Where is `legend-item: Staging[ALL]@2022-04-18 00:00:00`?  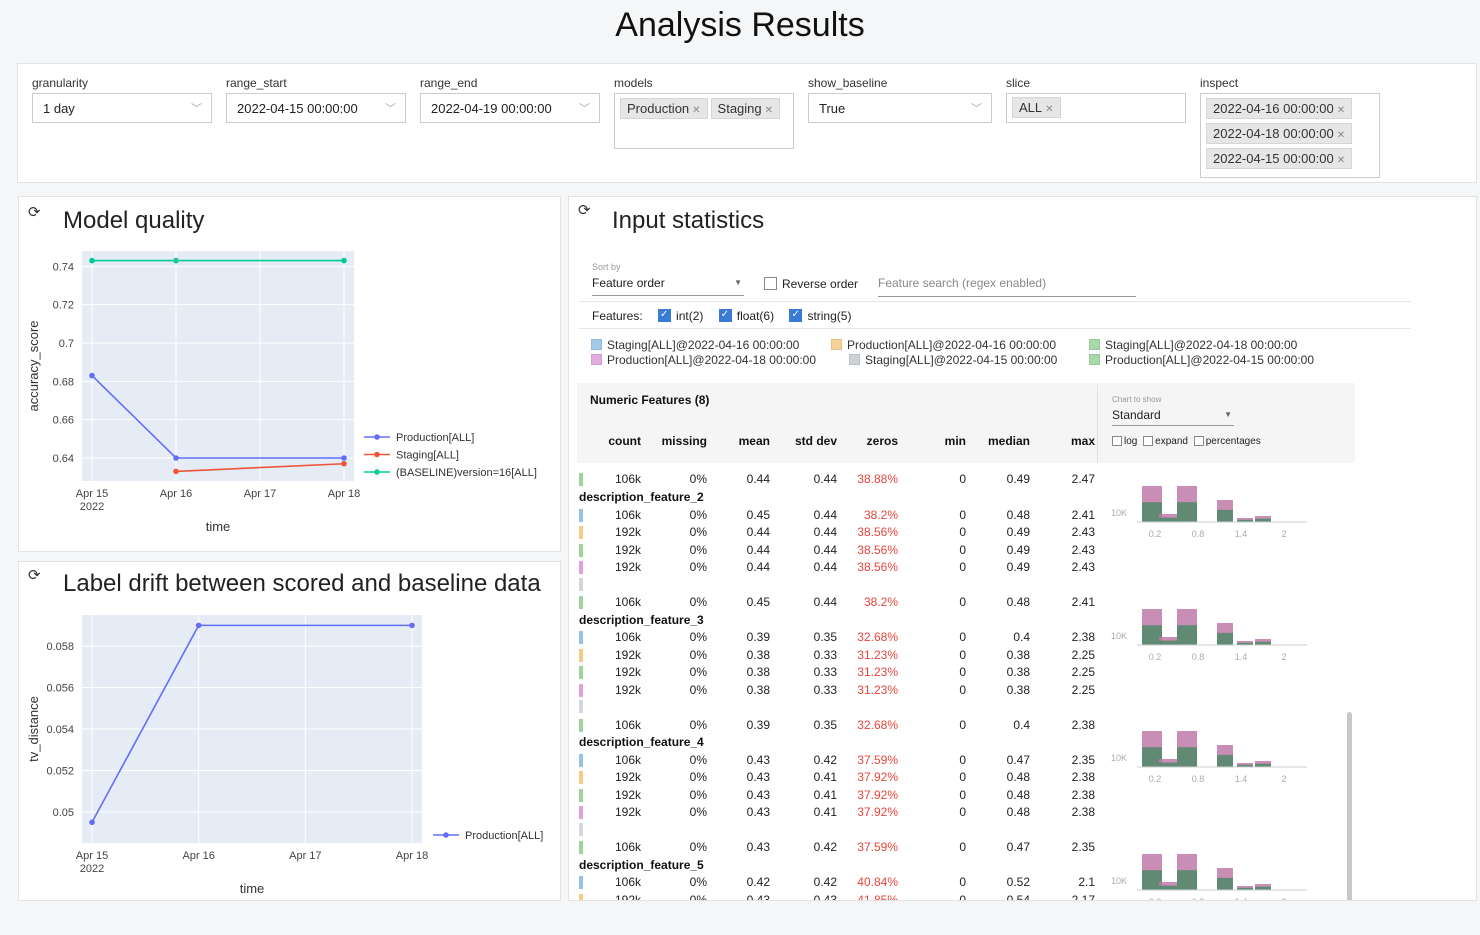
legend-item: Staging[ALL]@2022-04-18 00:00:00 is located at coordinates (1193, 345).